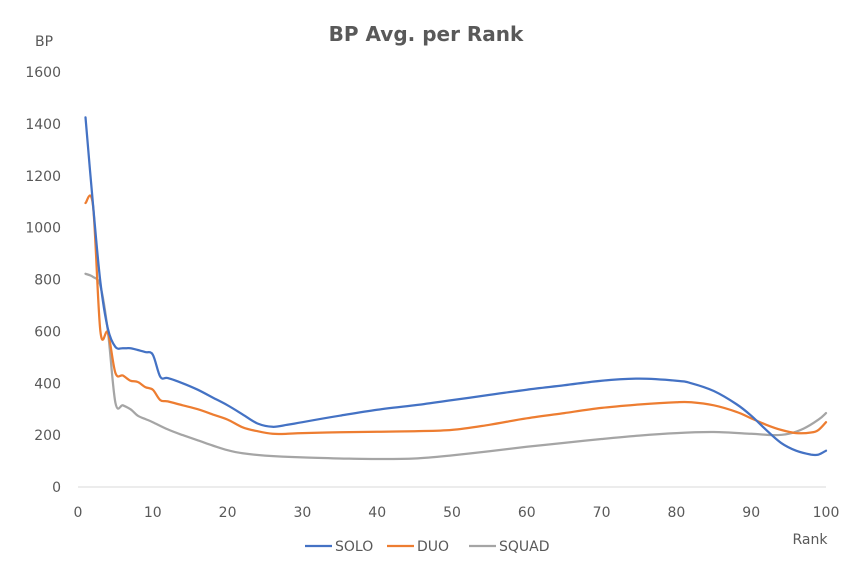 This screenshot has width=853, height=569. I want to click on x-axis-label: Rank, so click(811, 540).